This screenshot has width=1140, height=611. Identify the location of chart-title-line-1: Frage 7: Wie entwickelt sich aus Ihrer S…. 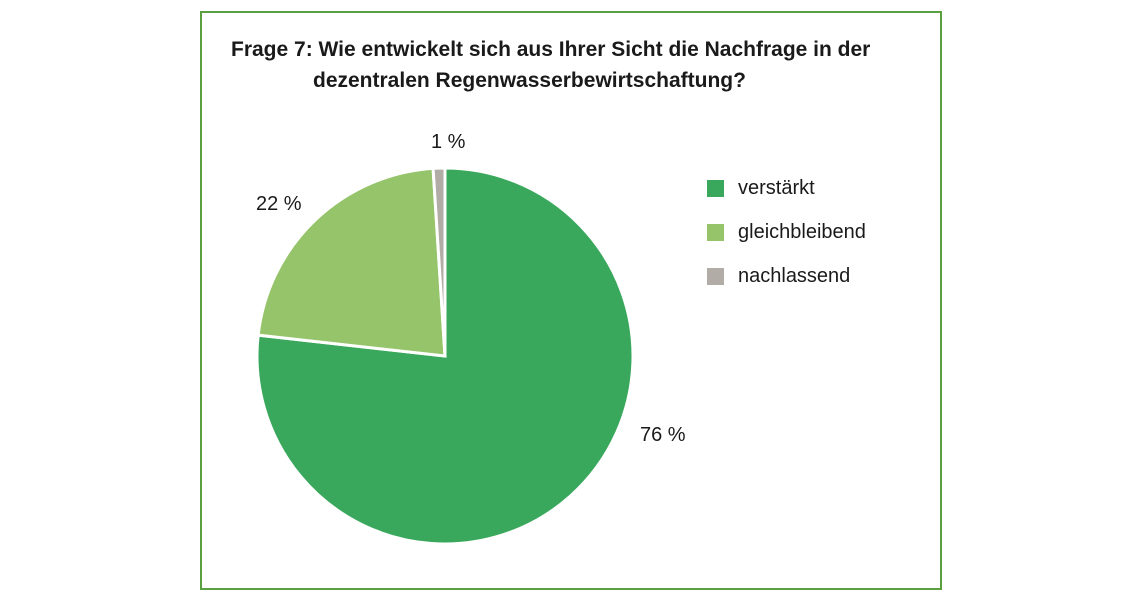
(551, 49).